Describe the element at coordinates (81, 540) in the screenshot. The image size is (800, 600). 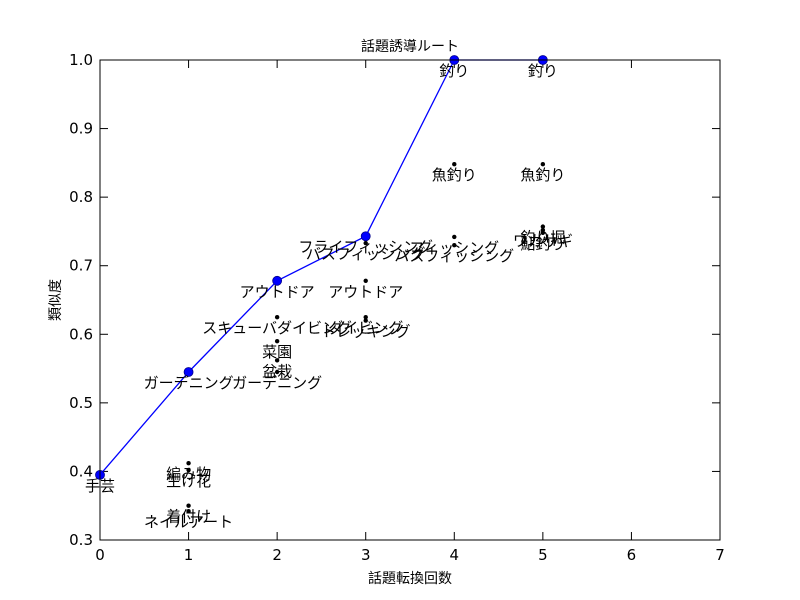
I see `y-tick-label: 0.3` at that location.